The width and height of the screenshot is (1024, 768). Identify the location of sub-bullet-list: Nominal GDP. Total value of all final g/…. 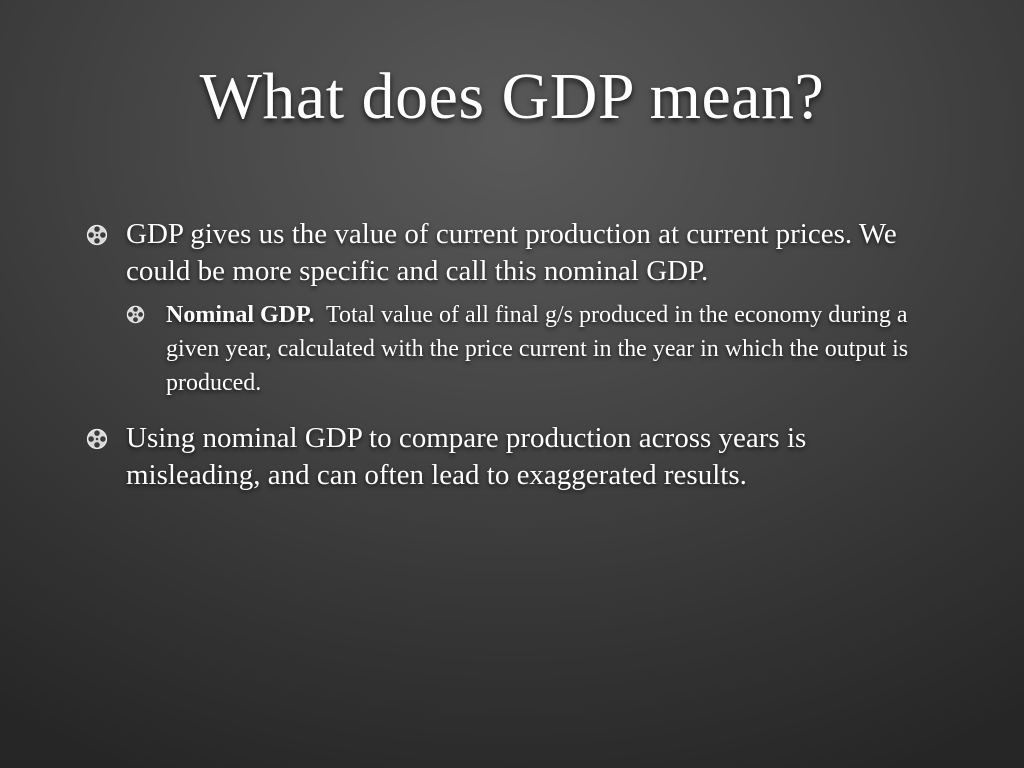
(531, 349).